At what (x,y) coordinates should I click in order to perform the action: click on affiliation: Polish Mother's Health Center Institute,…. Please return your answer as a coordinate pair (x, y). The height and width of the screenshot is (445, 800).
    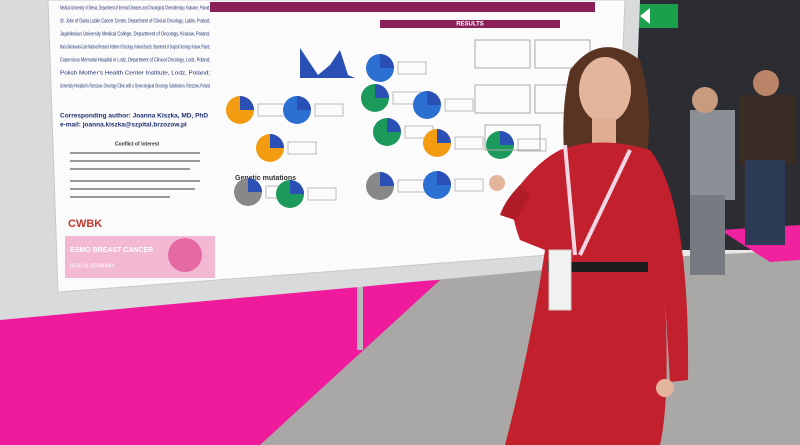
    Looking at the image, I should click on (135, 73).